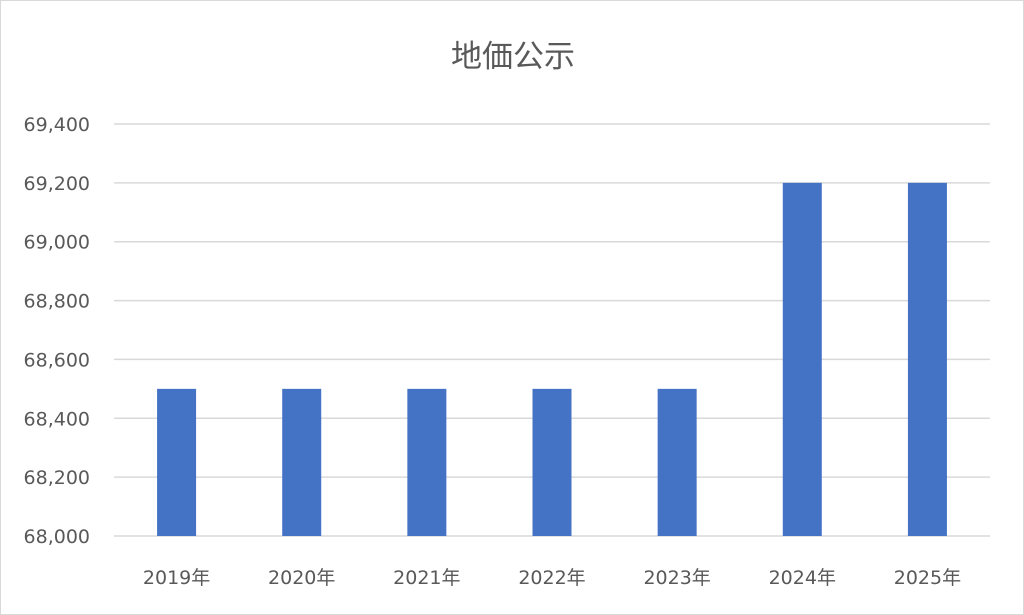  I want to click on x-axis-labels: 2019年 2020年 2021年 2022年 2023年 2024年 2025年, so click(552, 578).